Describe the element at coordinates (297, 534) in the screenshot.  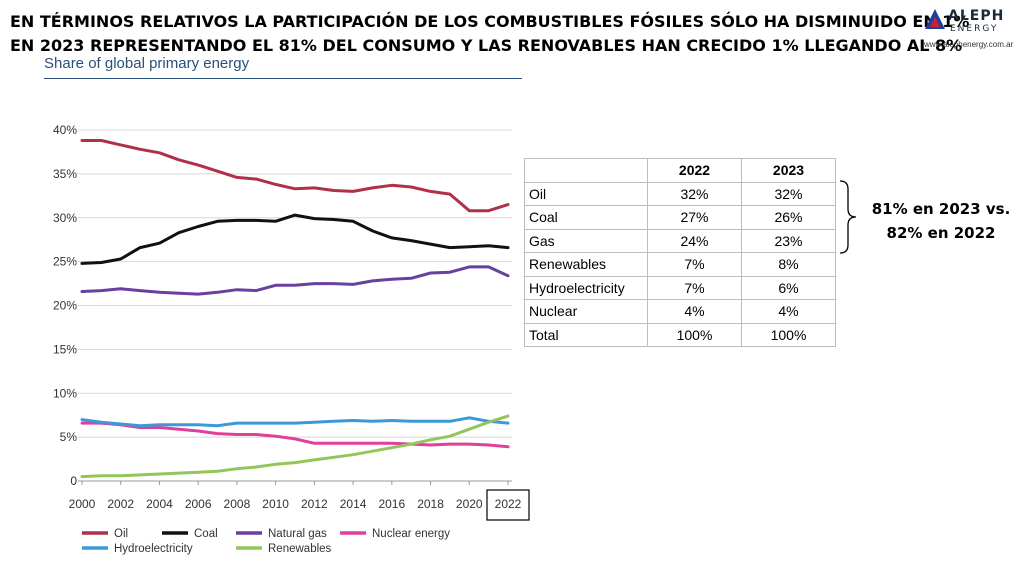
I see `legend-label: Natural gas` at that location.